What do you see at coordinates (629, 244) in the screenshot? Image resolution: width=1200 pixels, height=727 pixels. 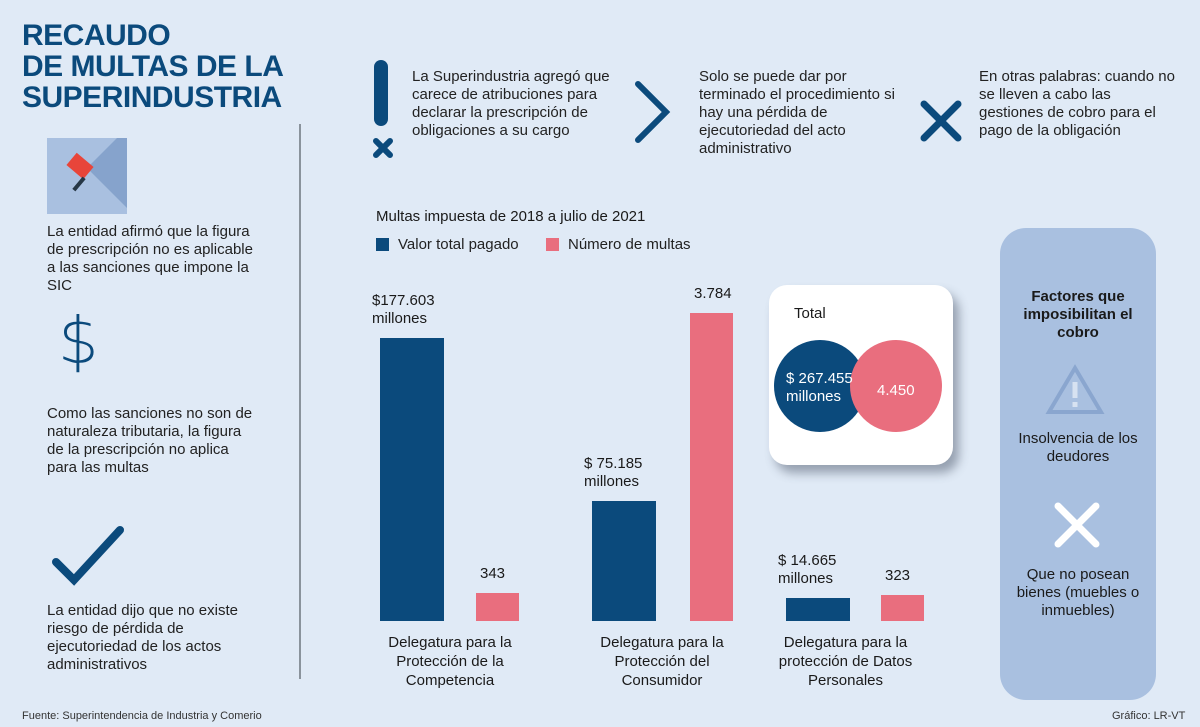 I see `legend-label-numero: Número de multas` at bounding box center [629, 244].